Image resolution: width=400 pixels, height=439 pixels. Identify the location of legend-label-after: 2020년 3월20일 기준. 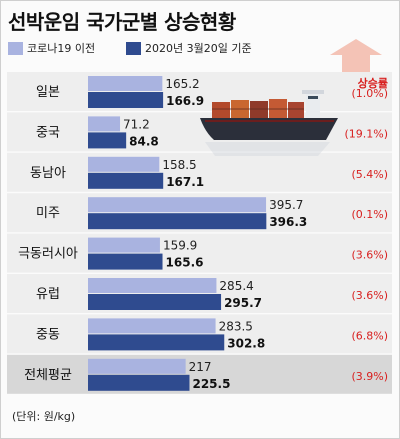
(198, 48).